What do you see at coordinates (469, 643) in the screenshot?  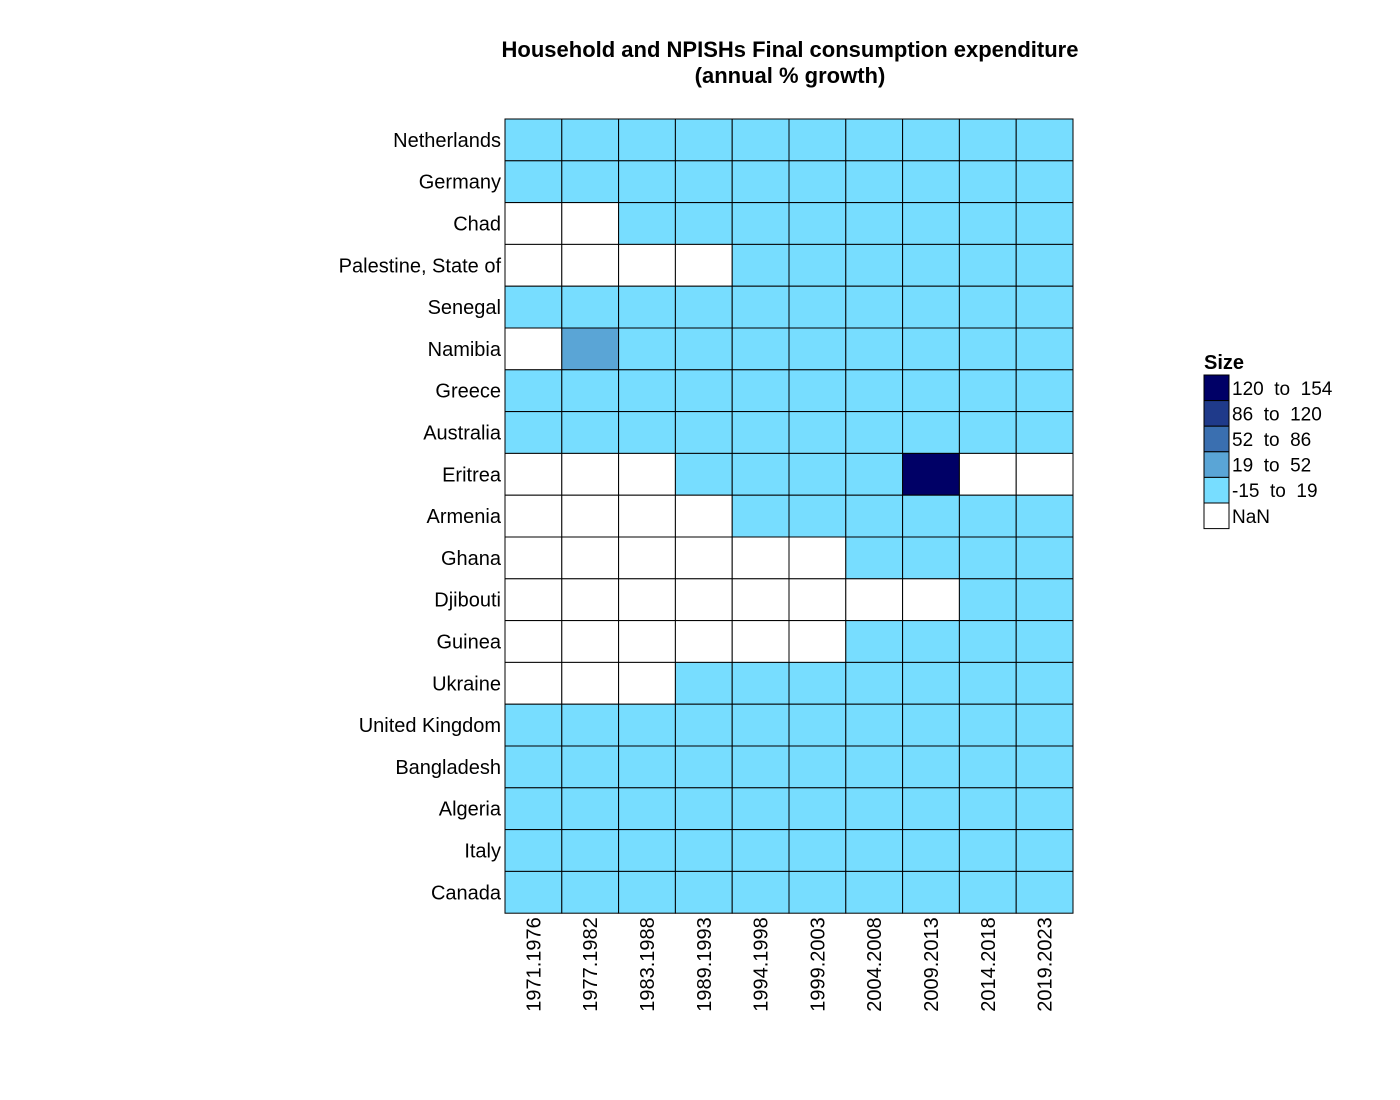 I see `row-label: Guinea` at bounding box center [469, 643].